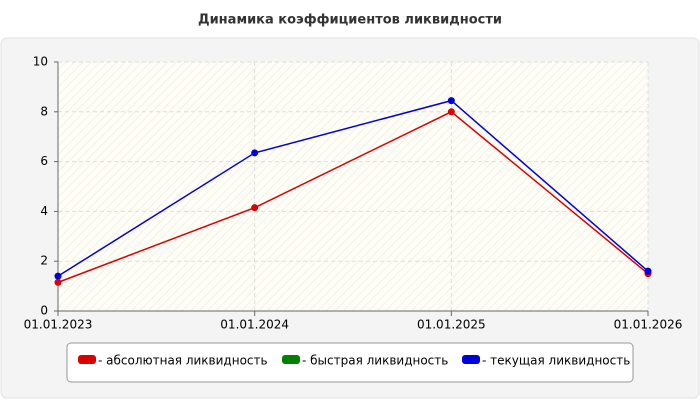 Image resolution: width=700 pixels, height=400 pixels. Describe the element at coordinates (350, 20) in the screenshot. I see `chart-title: Динамика коэффициентов ликвидности` at that location.